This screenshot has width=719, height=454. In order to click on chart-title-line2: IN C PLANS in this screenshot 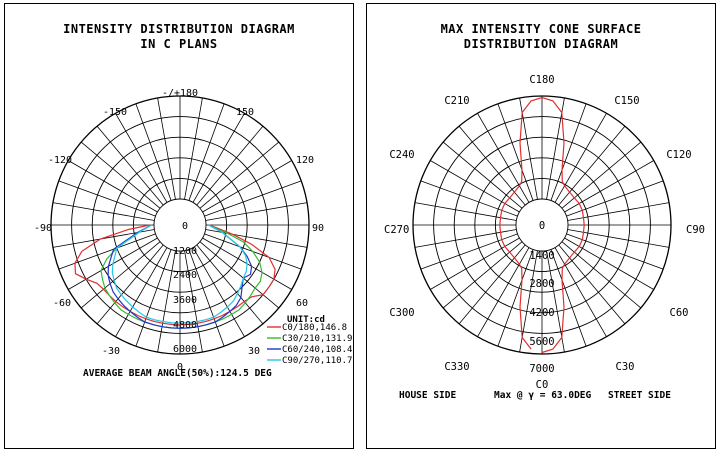, I will do `click(179, 44)`.